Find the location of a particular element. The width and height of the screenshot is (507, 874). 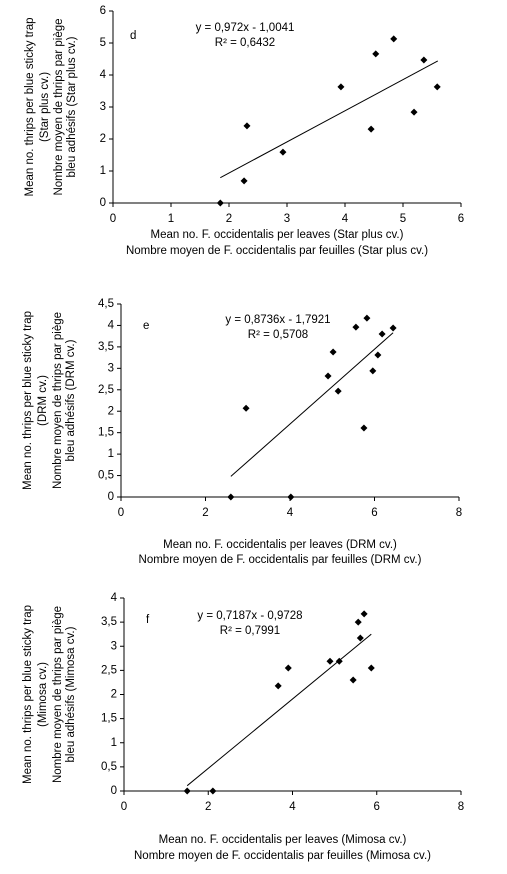

y-axis-title: (Star plus cv.) is located at coordinates (45, 107).